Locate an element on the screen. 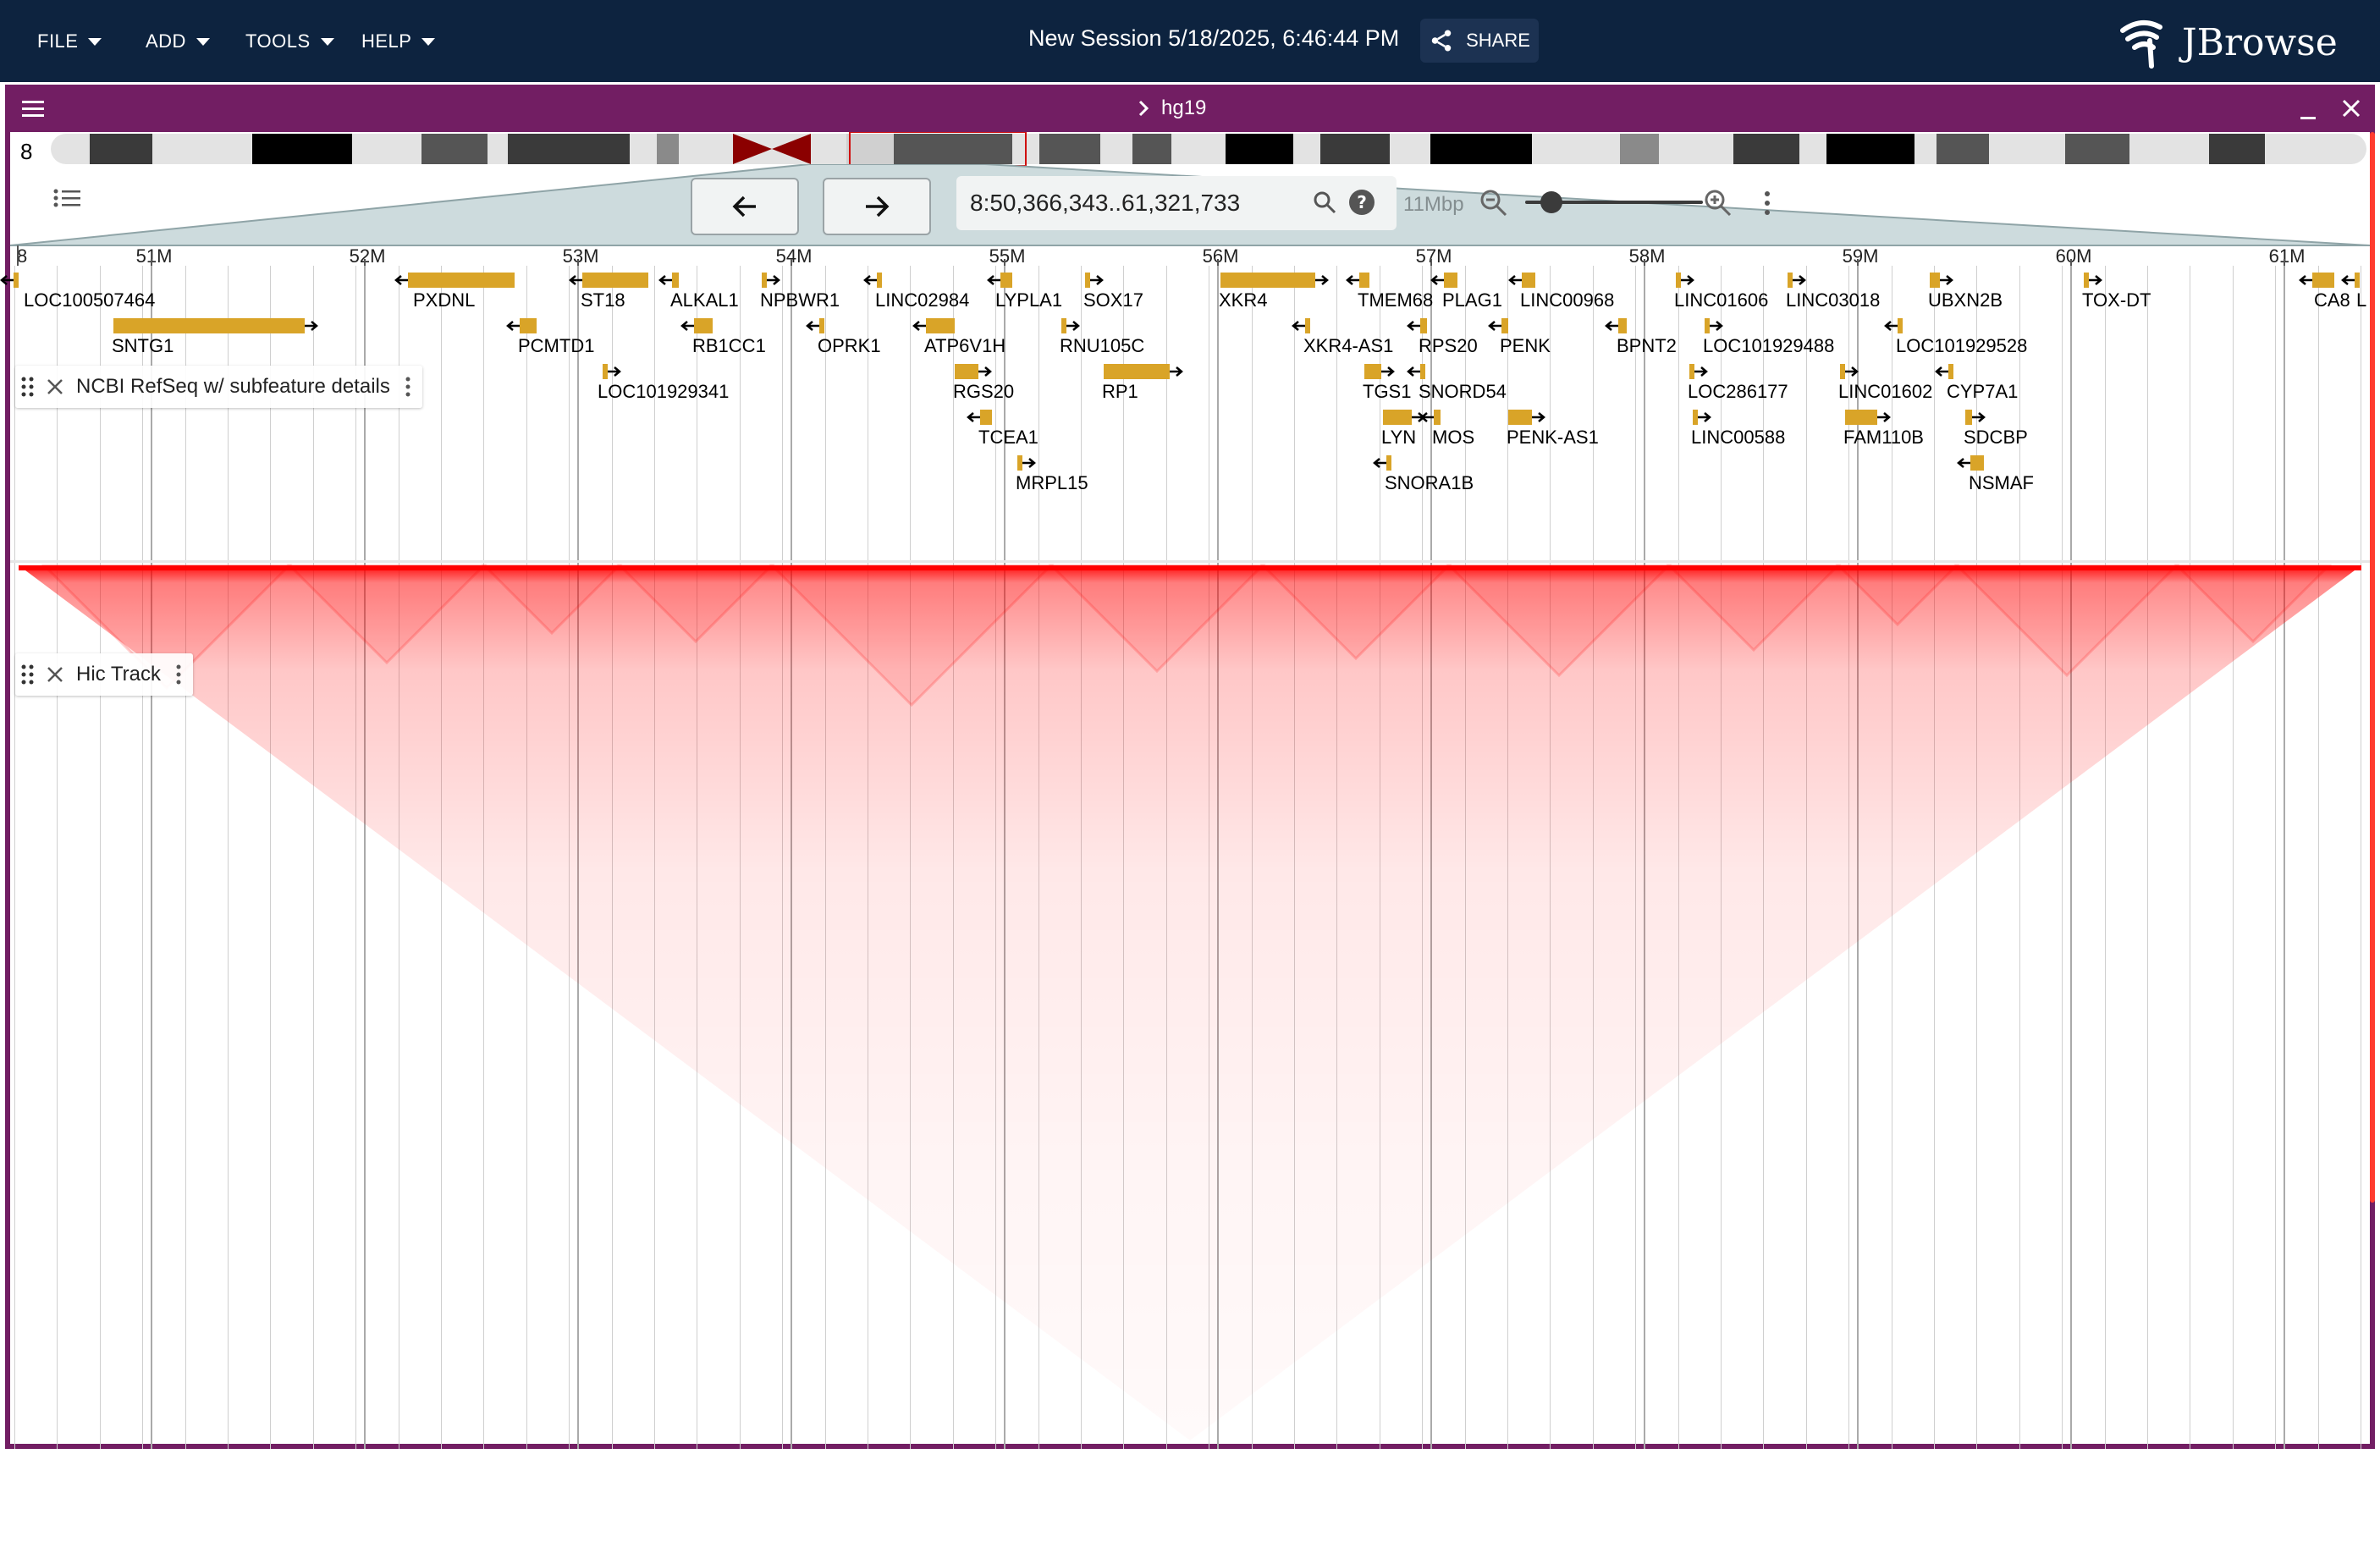  gene-feature-ca8 is located at coordinates (2323, 281).